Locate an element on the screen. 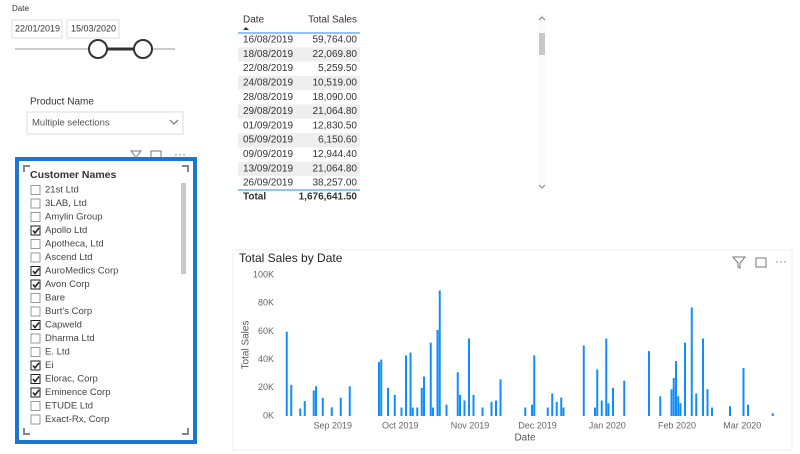 The image size is (800, 454). customer-name: Eminence Corp is located at coordinates (77, 392).